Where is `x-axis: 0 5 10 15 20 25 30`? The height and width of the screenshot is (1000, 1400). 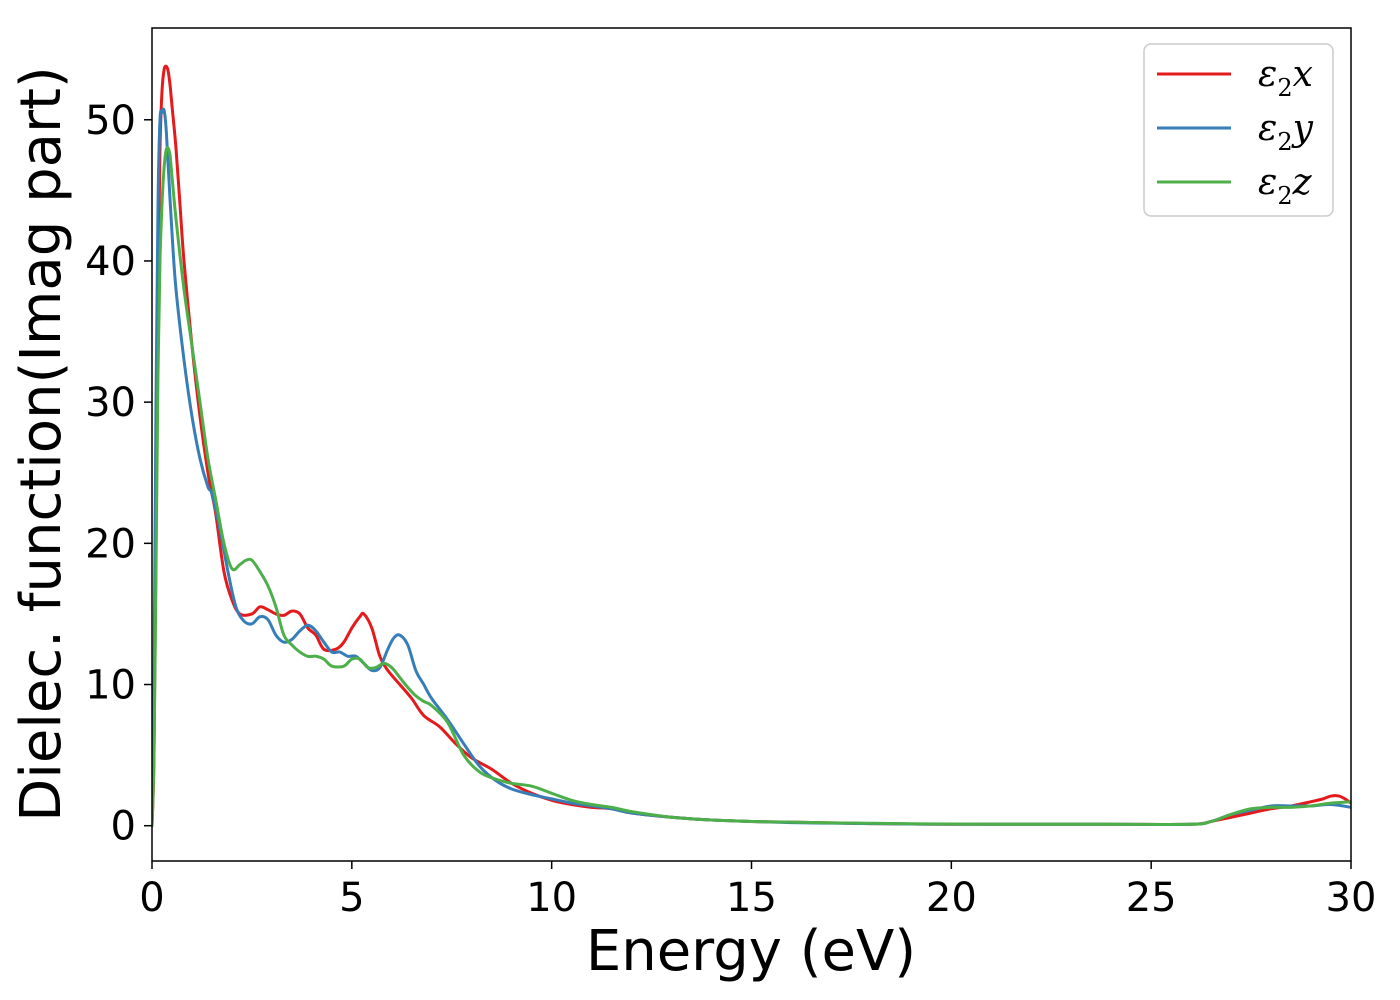
x-axis: 0 5 10 15 20 25 30 is located at coordinates (757, 891).